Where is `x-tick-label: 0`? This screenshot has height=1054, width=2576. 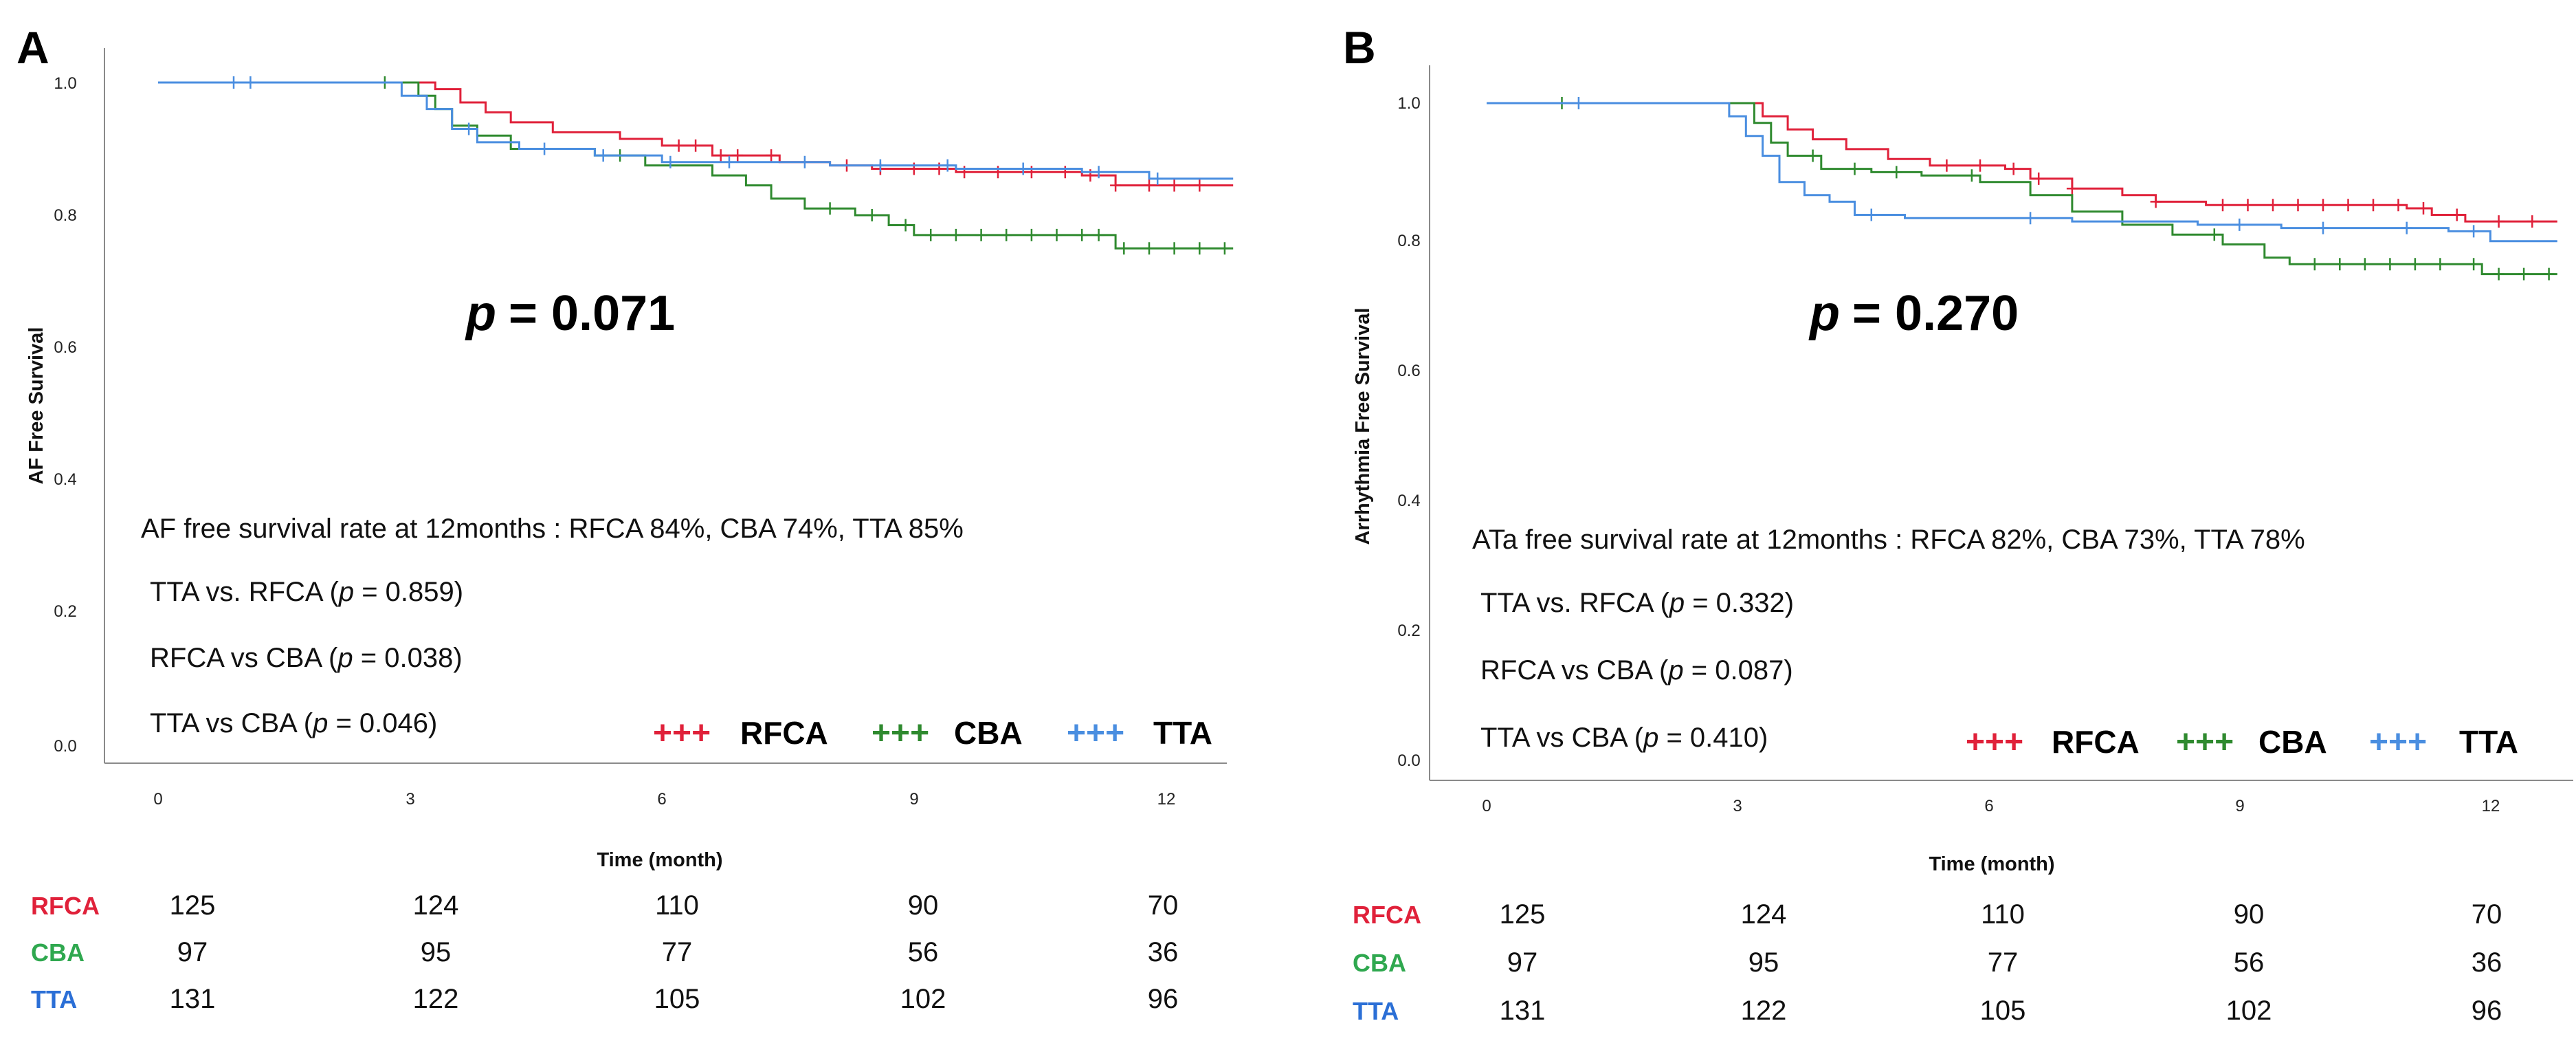
x-tick-label: 0 is located at coordinates (1486, 806).